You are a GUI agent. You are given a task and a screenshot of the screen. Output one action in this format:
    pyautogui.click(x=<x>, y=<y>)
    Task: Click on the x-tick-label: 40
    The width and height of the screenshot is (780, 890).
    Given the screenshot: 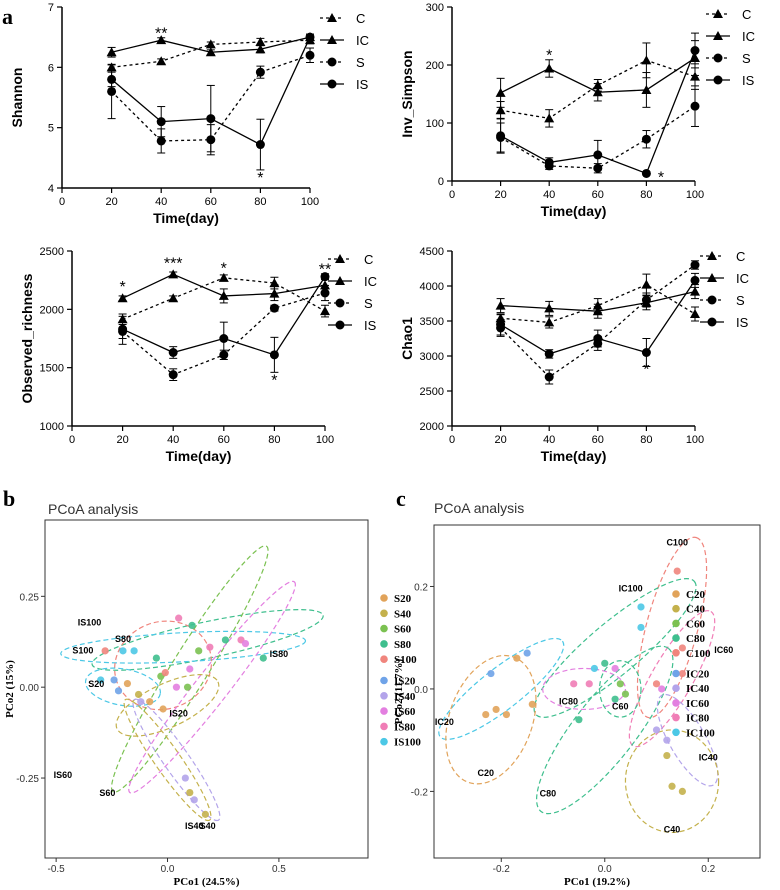 What is the action you would take?
    pyautogui.click(x=173, y=440)
    